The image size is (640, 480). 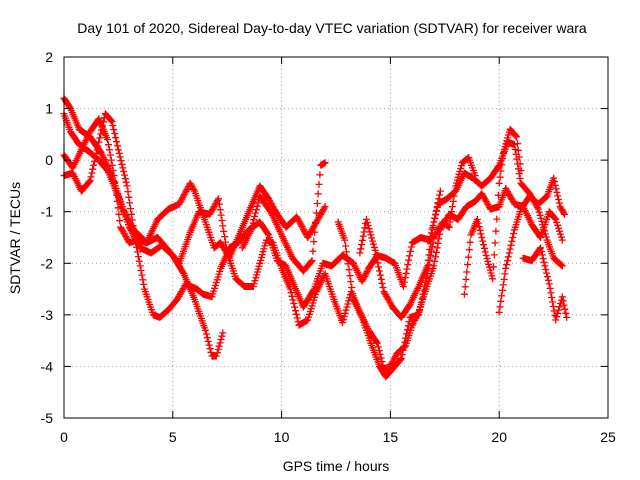 What do you see at coordinates (282, 437) in the screenshot?
I see `x-tick-label: 10` at bounding box center [282, 437].